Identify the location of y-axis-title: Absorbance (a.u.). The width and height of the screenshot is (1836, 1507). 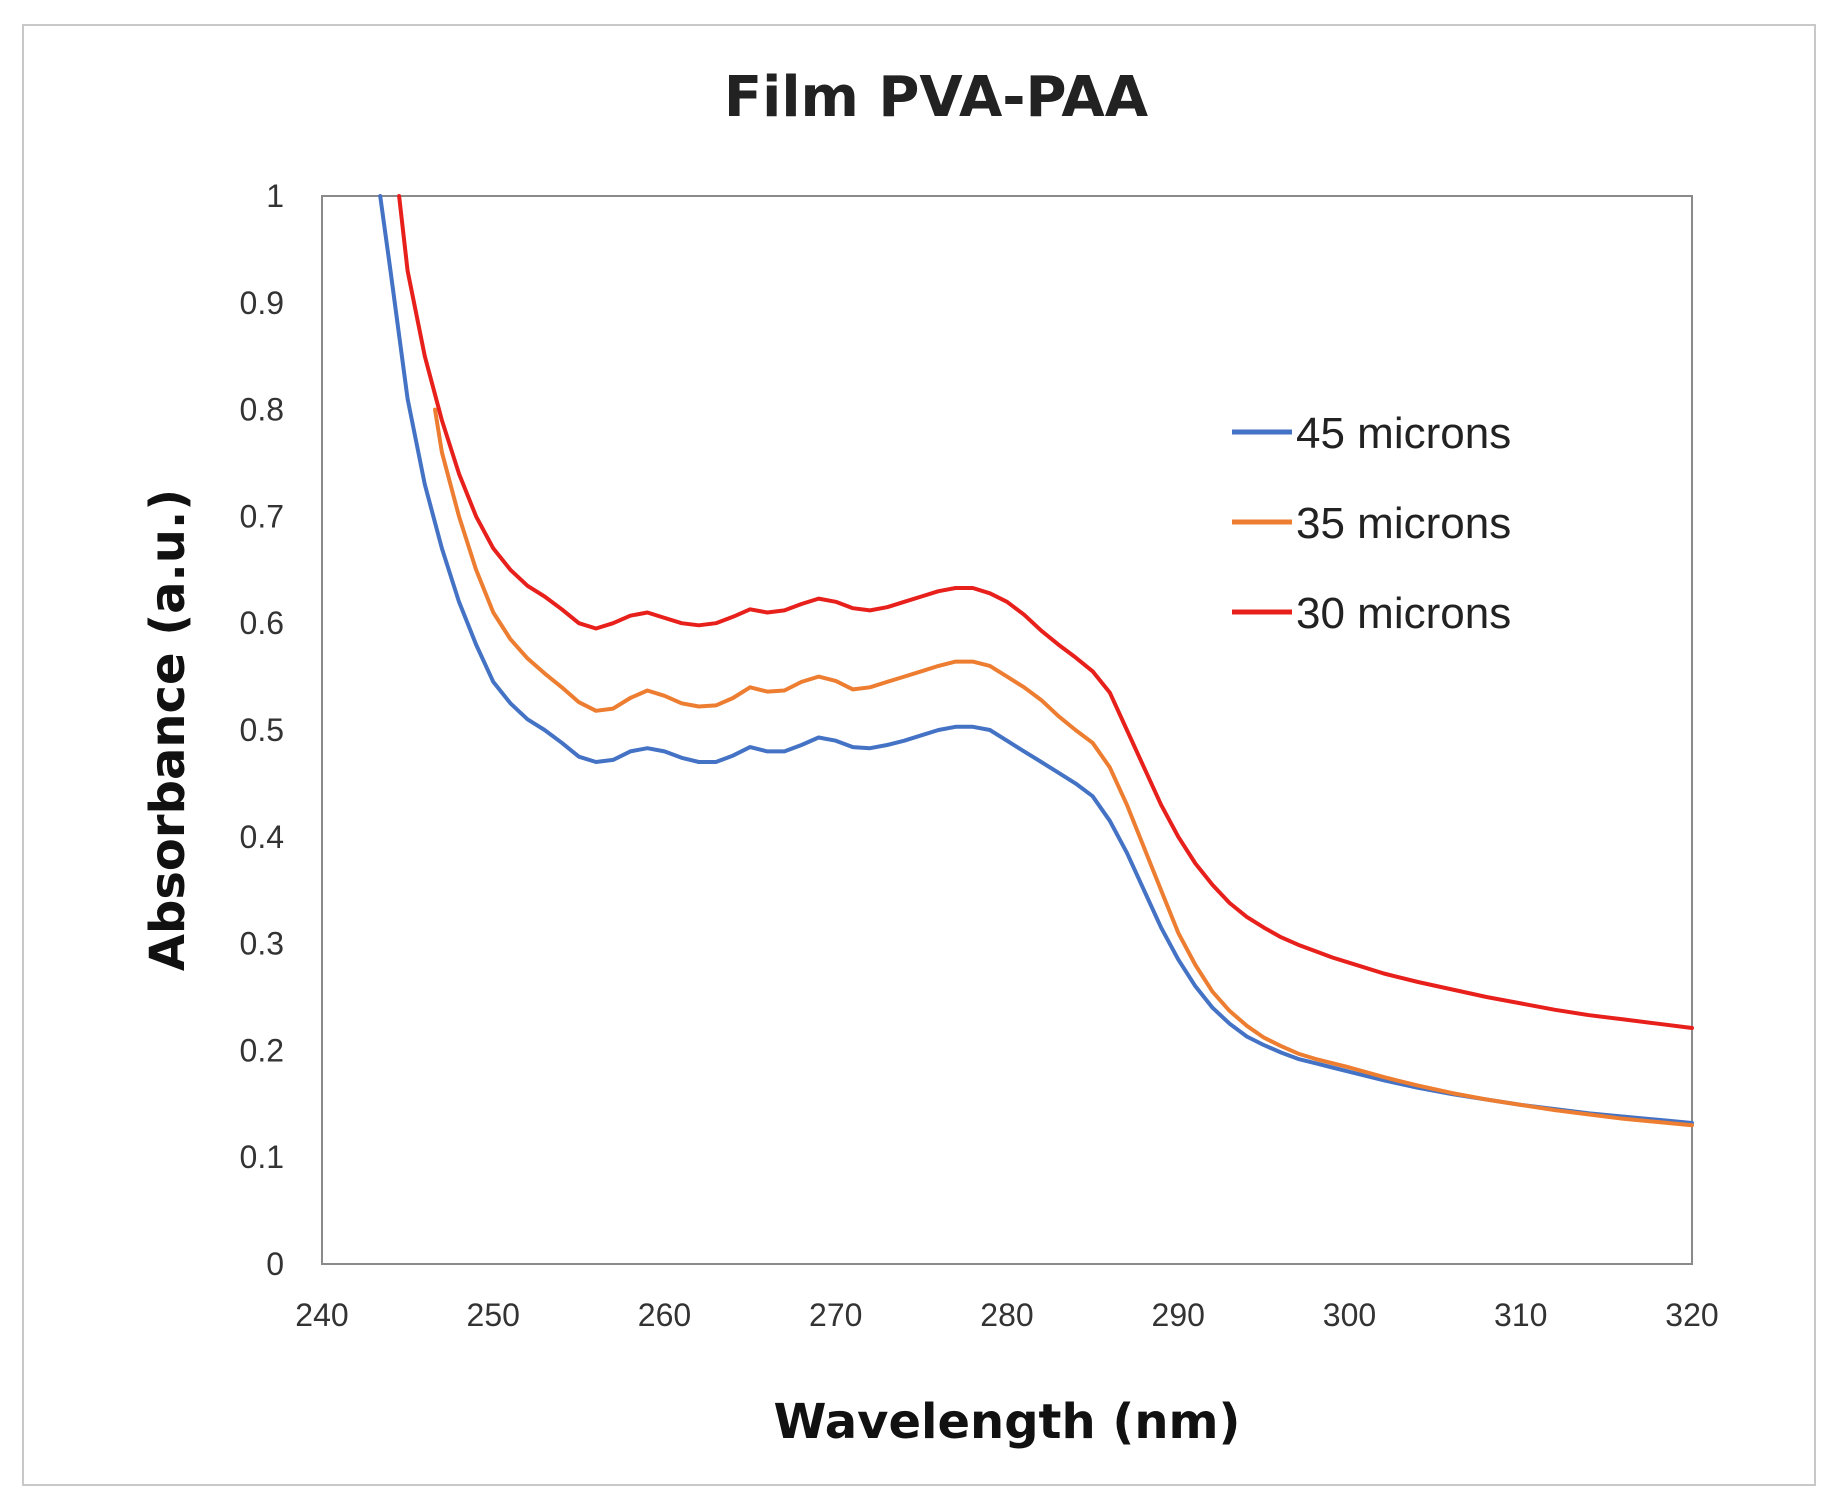
(168, 730).